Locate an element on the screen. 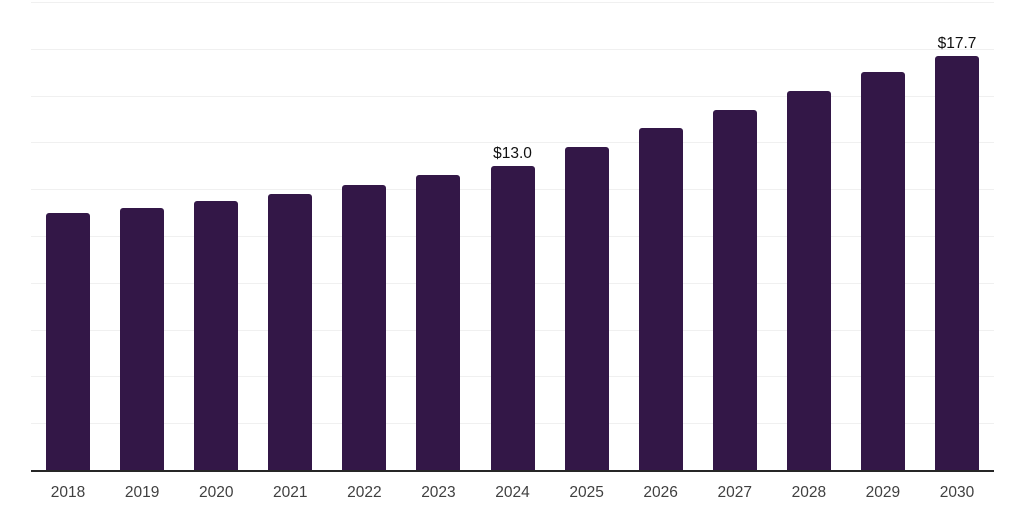  bar-2021 is located at coordinates (290, 331).